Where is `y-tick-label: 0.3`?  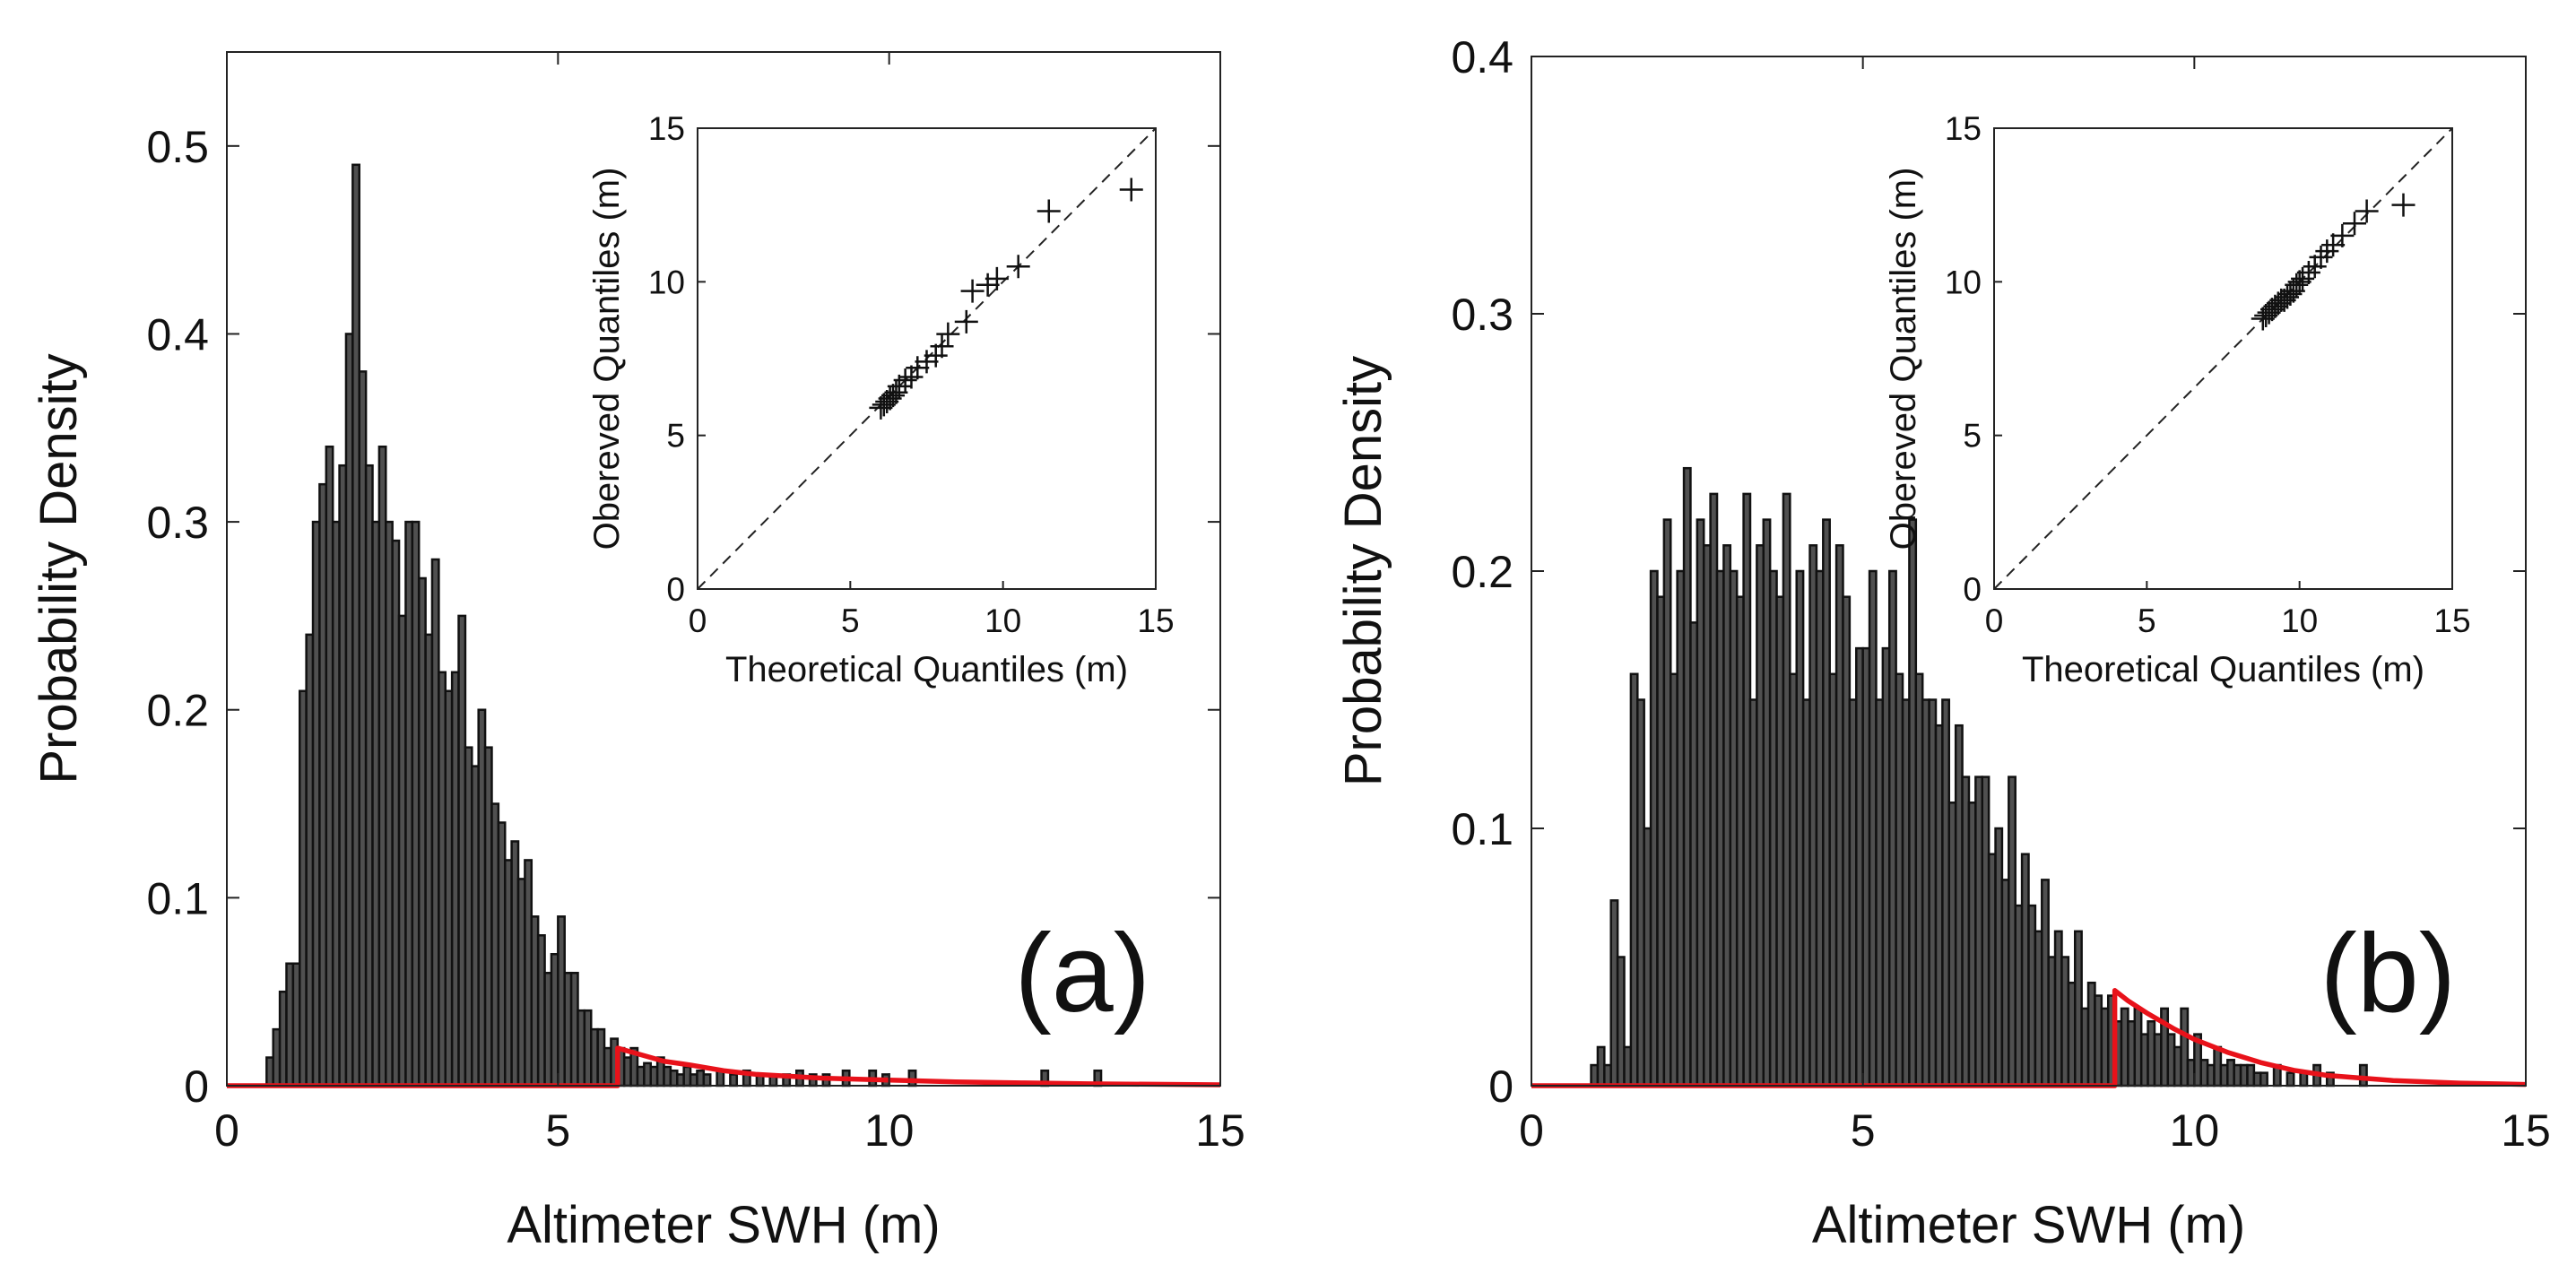
y-tick-label: 0.3 is located at coordinates (1482, 315).